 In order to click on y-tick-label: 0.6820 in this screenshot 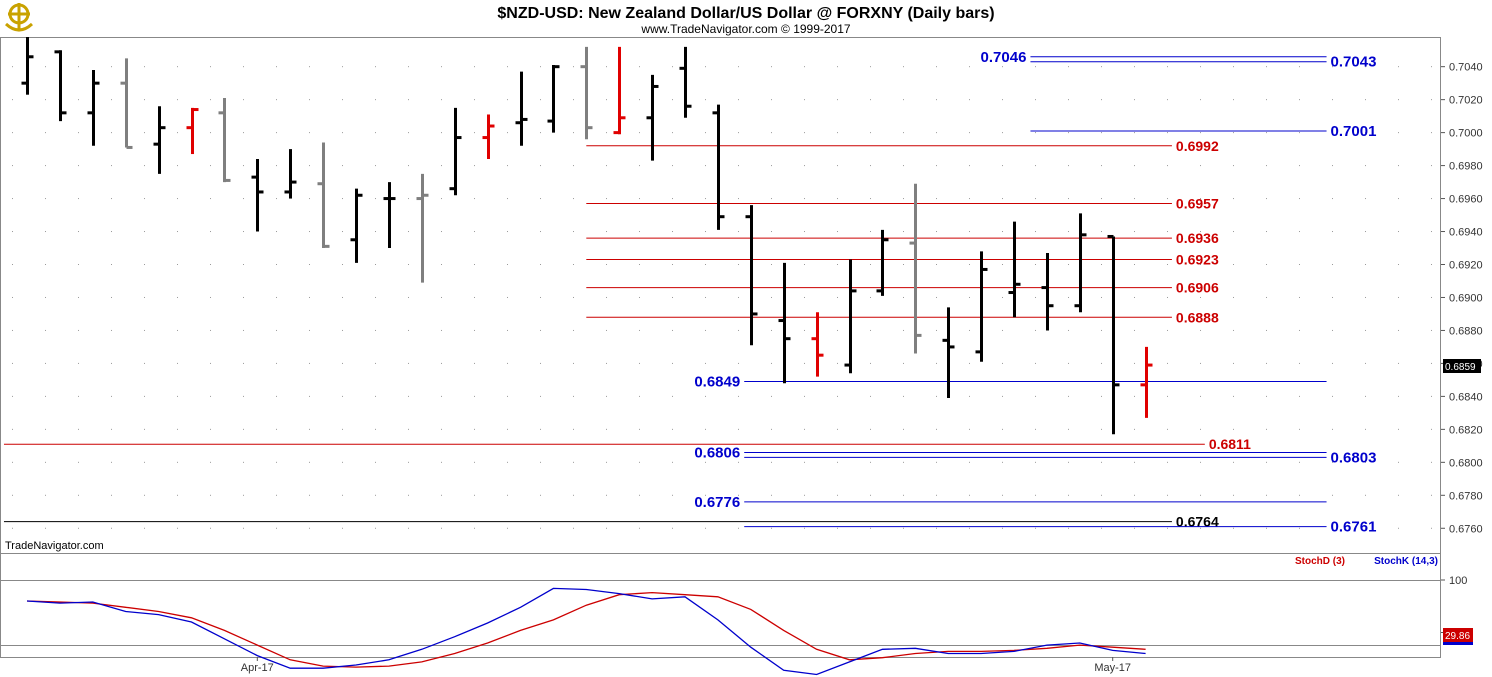, I will do `click(1466, 430)`.